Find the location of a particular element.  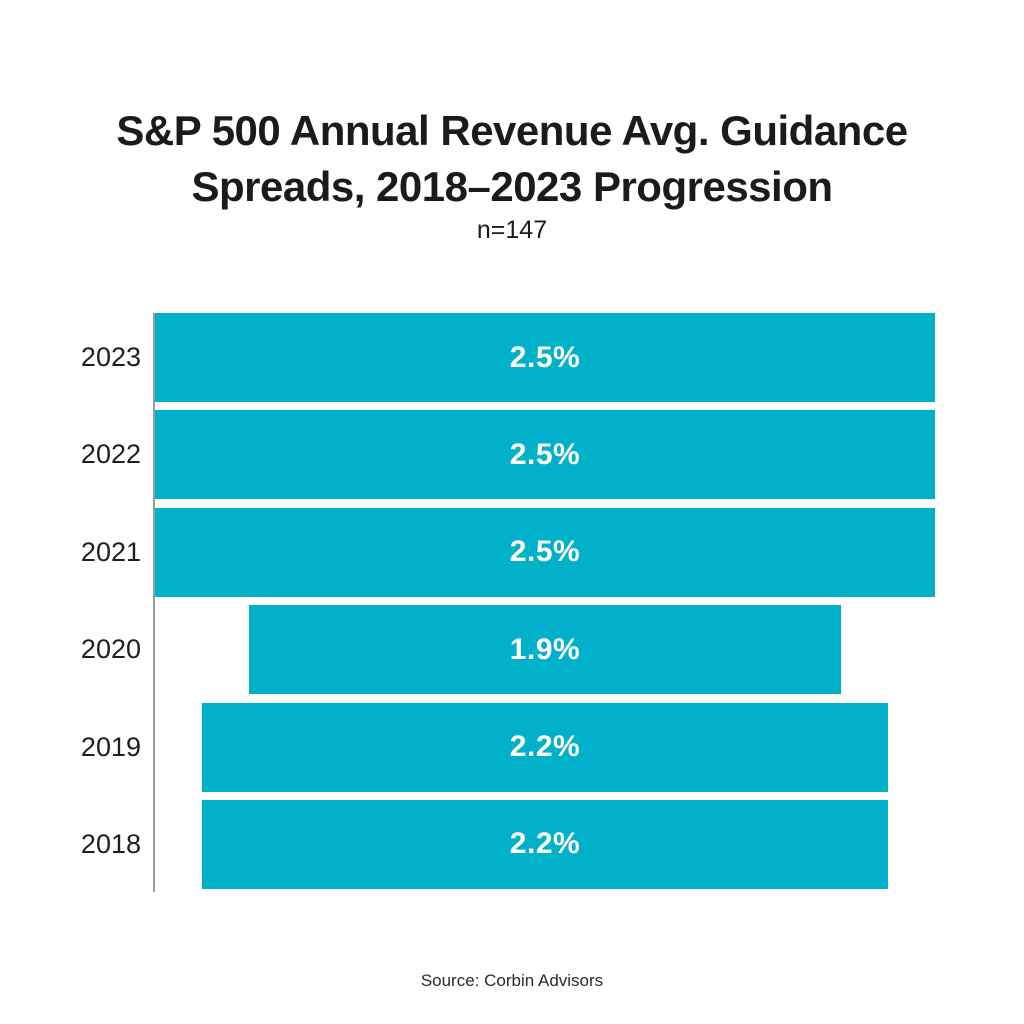

bar-row: 2023 2.5% is located at coordinates (508, 357).